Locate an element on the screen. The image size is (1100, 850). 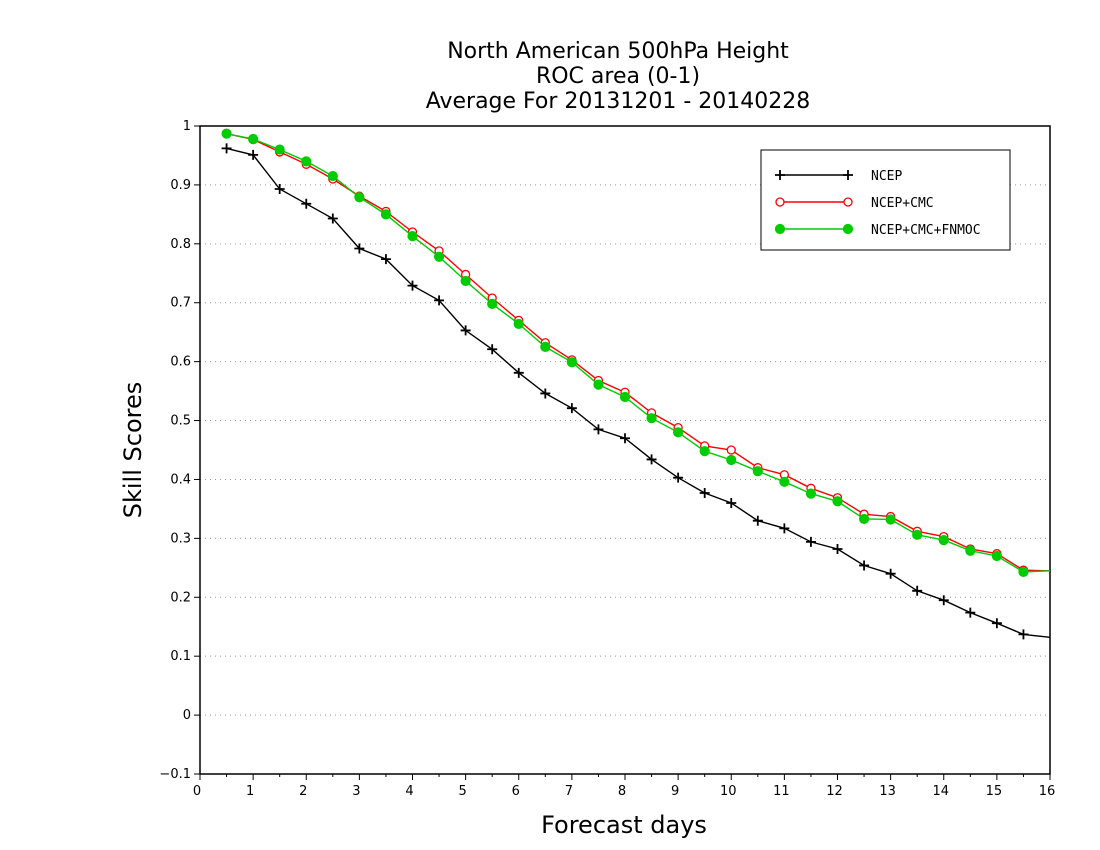
legend-label: NCEP+CMC is located at coordinates (902, 203).